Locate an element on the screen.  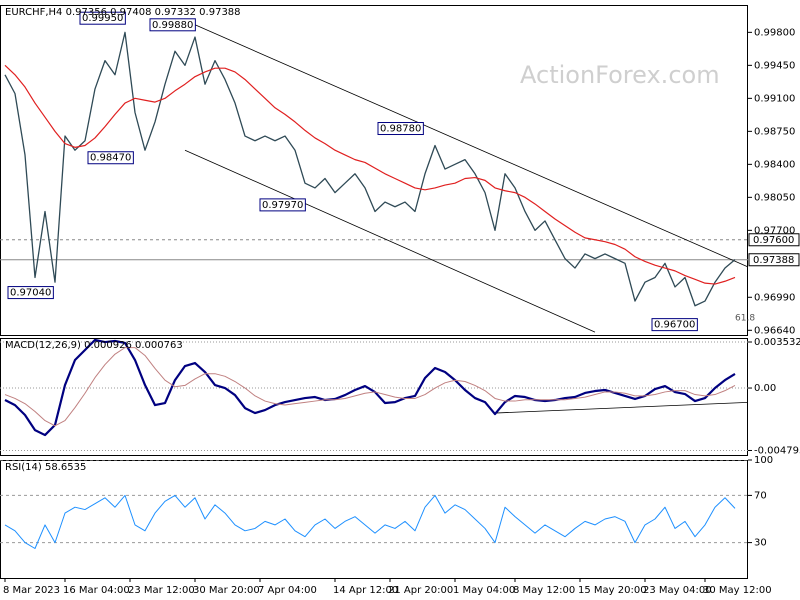
y-tick-label: 0.99450 is located at coordinates (774, 65).